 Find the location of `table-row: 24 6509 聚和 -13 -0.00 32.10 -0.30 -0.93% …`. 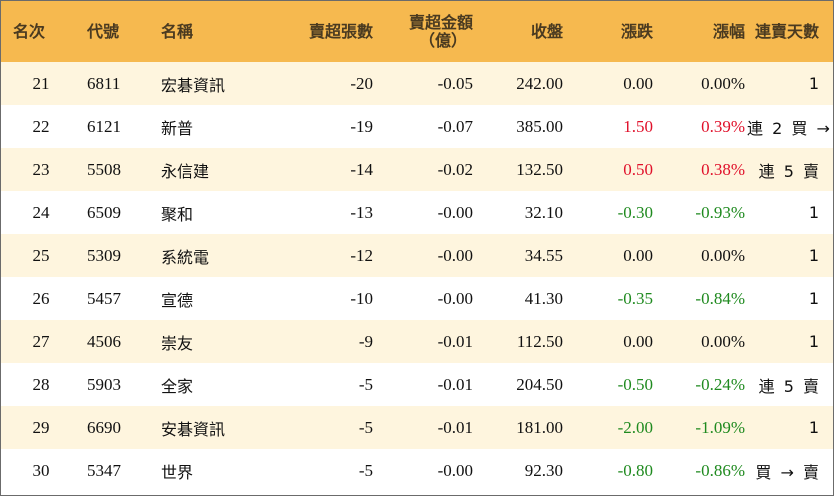

table-row: 24 6509 聚和 -13 -0.00 32.10 -0.30 -0.93% … is located at coordinates (417, 212).